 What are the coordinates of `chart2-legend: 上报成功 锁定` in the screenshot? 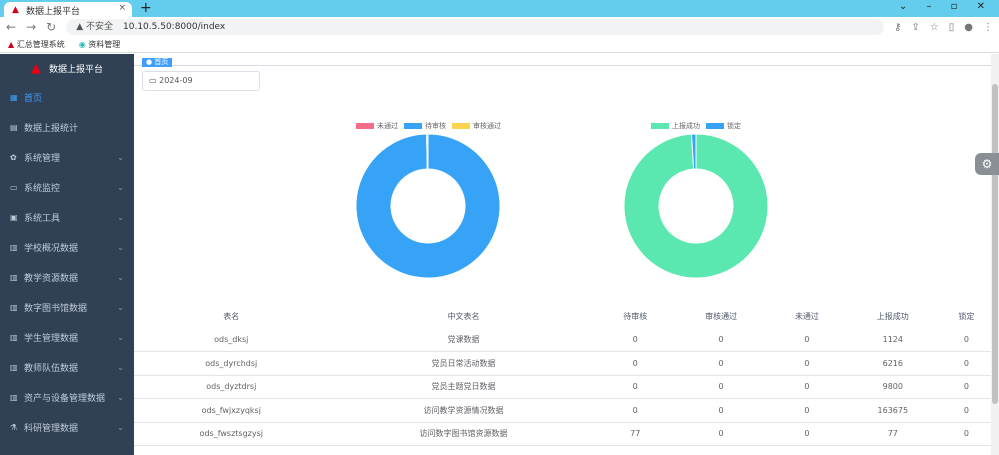 It's located at (696, 126).